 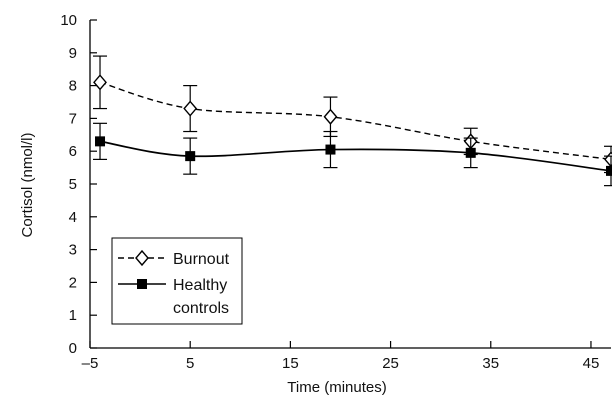 What do you see at coordinates (290, 363) in the screenshot?
I see `x-tick-label: 15` at bounding box center [290, 363].